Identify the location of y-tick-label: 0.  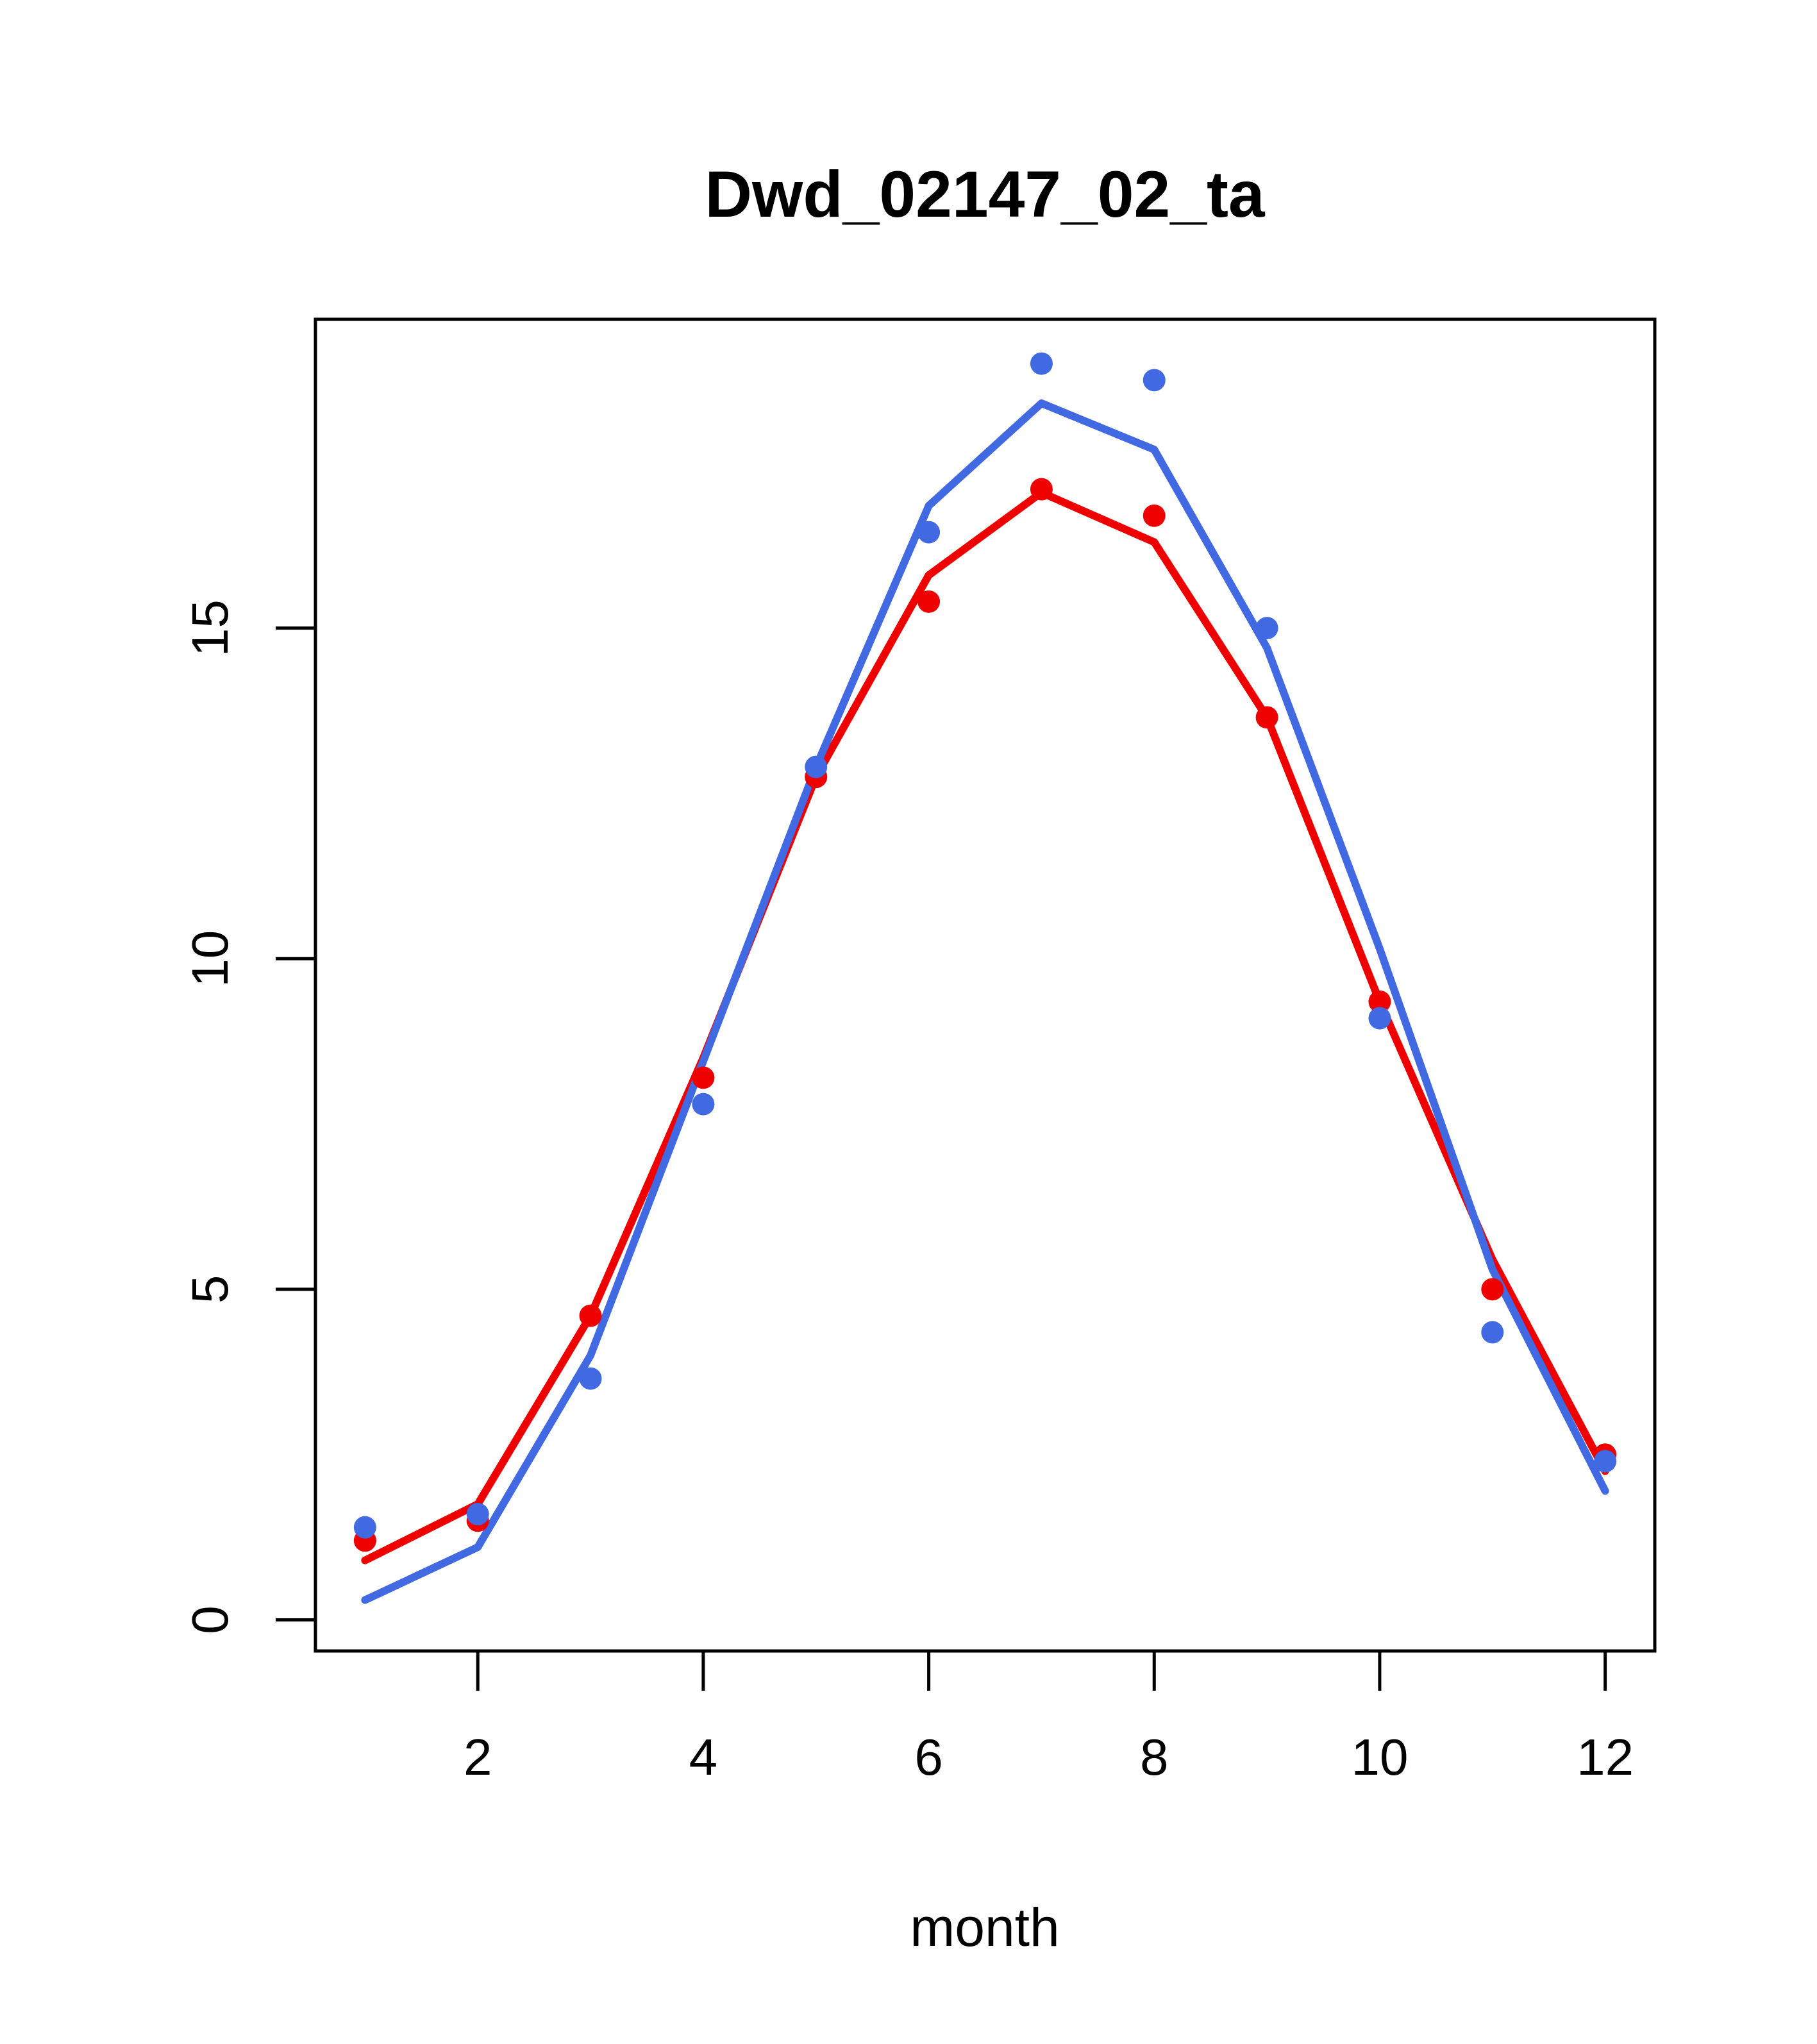
(210, 1619).